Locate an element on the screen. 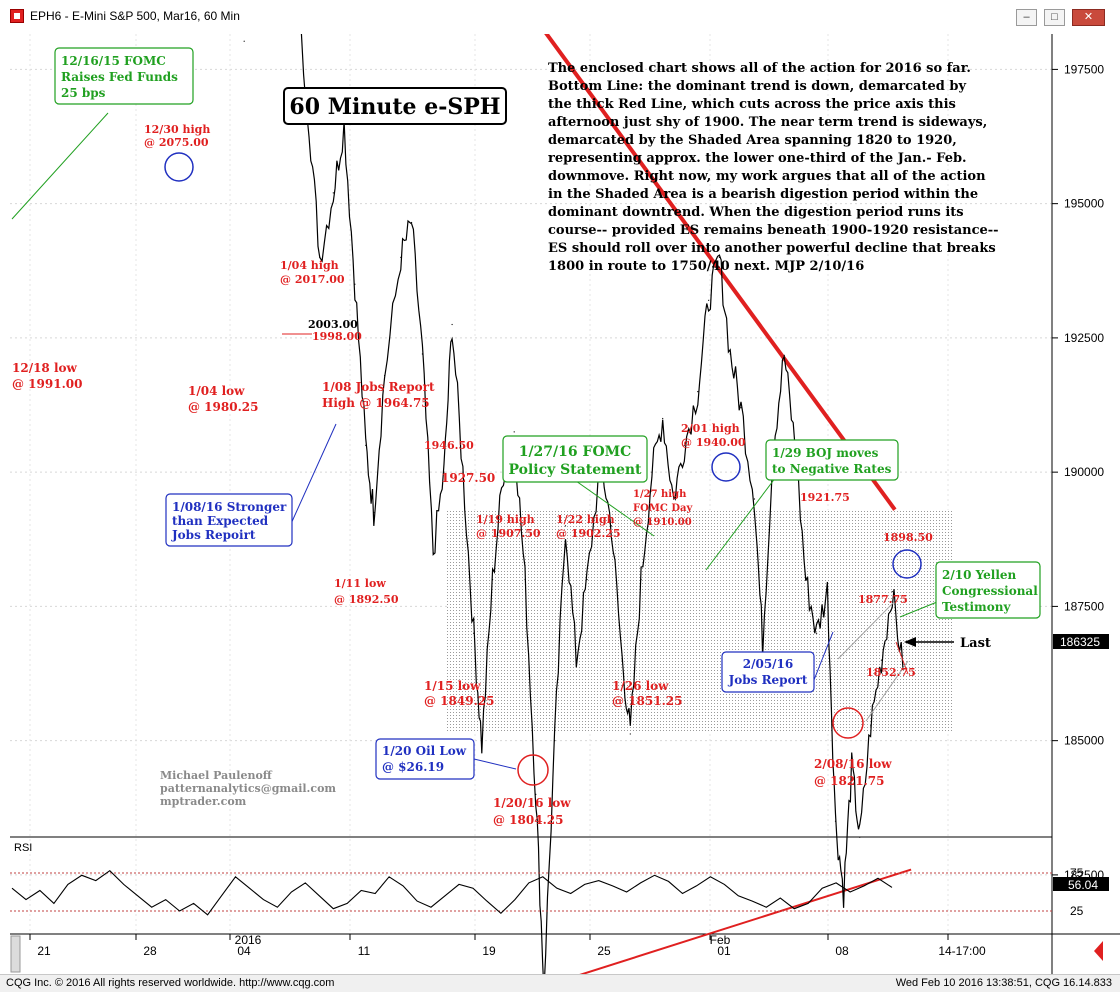  label-1877: 1877.75 is located at coordinates (883, 599).